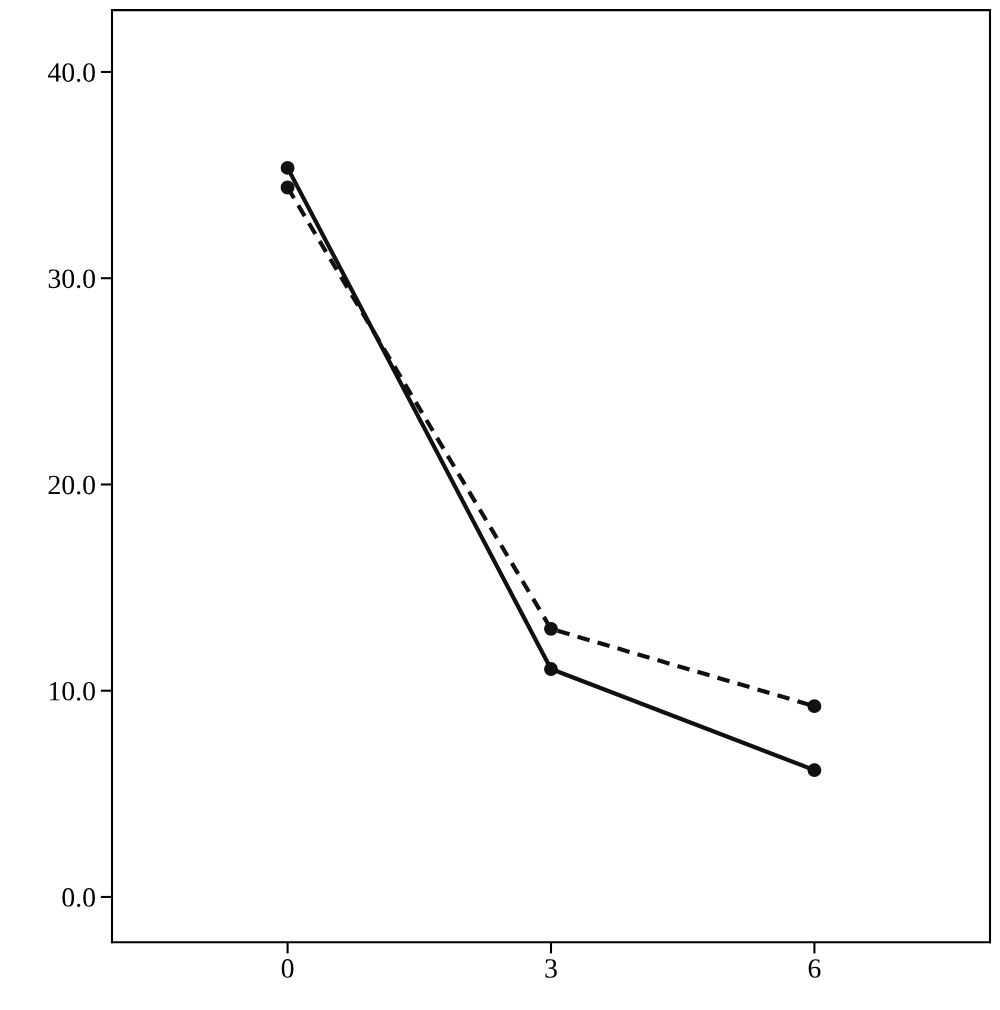  Describe the element at coordinates (71, 485) in the screenshot. I see `y-tick-label: 20.0` at that location.